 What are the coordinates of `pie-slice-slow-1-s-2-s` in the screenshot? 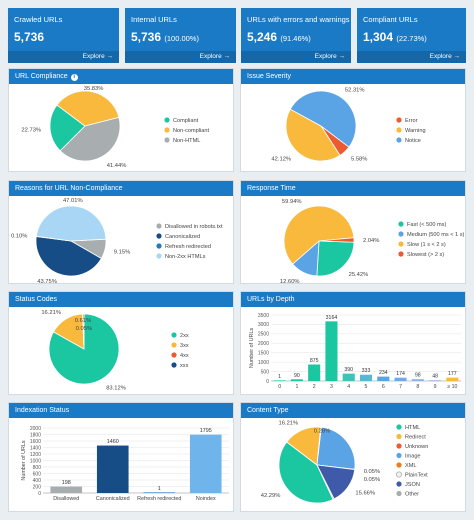 It's located at (319, 235).